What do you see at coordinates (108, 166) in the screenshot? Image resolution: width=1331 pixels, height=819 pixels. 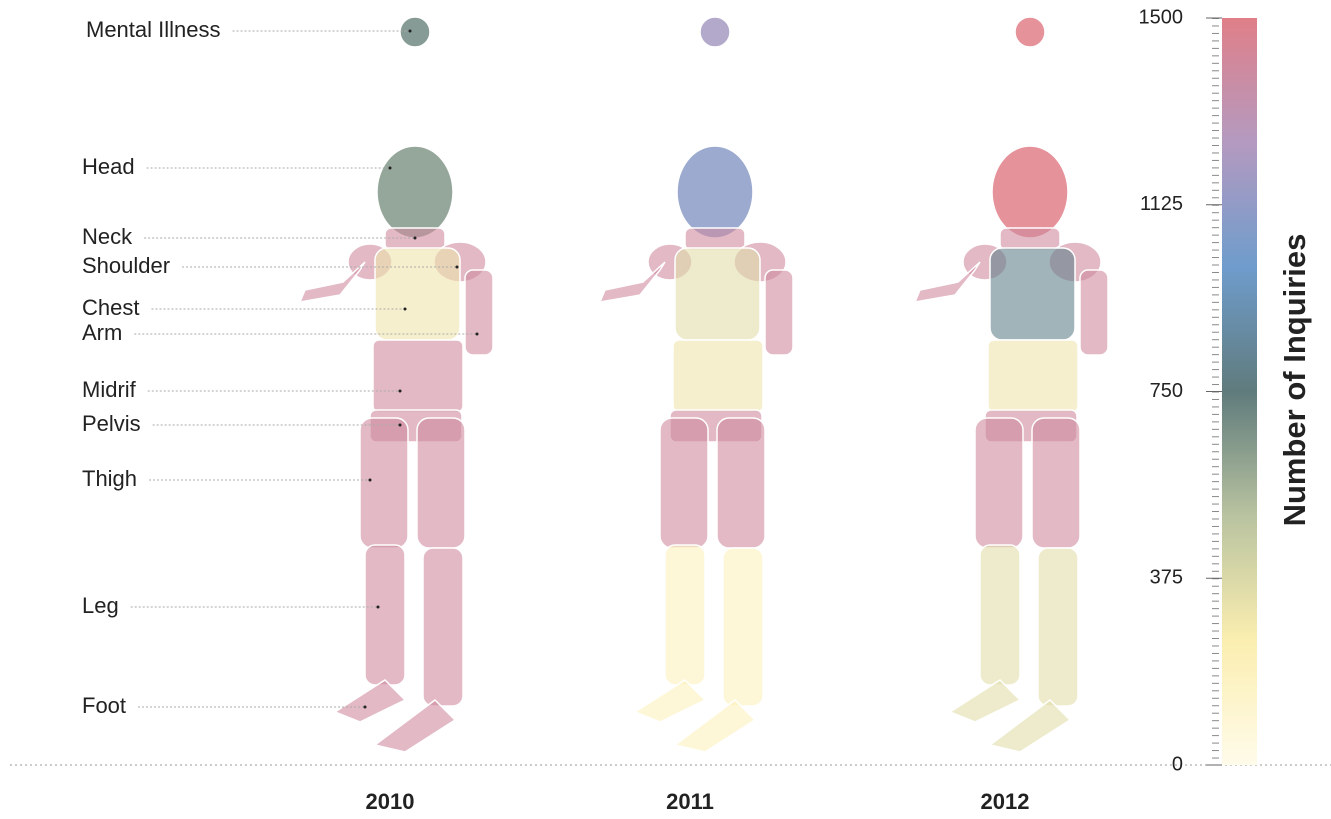 I see `body-part-label: Head` at bounding box center [108, 166].